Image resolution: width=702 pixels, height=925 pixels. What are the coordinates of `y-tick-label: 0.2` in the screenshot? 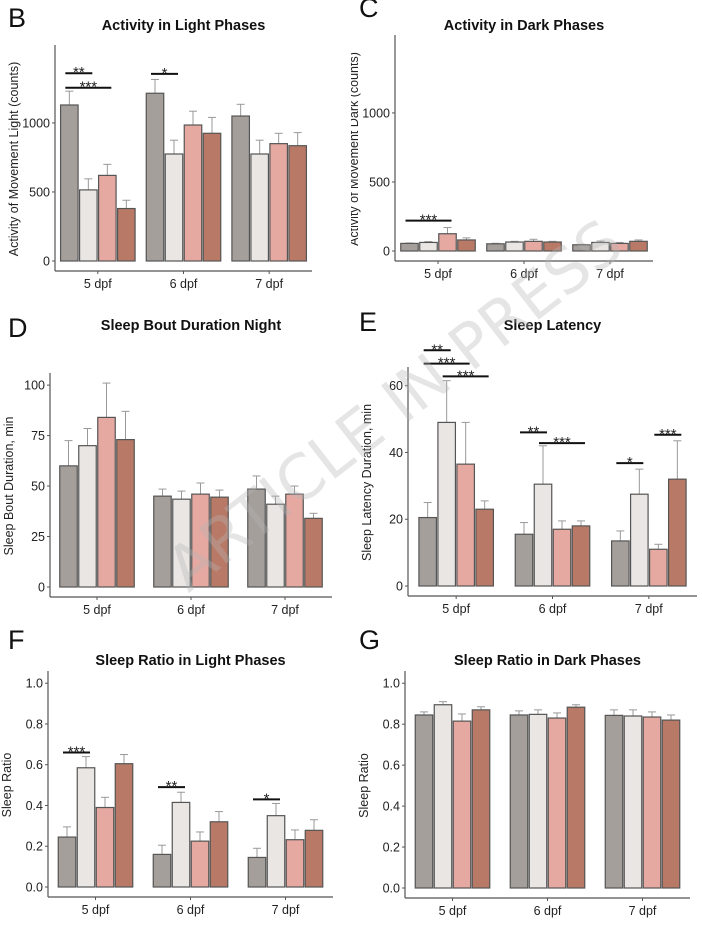 It's located at (391, 848).